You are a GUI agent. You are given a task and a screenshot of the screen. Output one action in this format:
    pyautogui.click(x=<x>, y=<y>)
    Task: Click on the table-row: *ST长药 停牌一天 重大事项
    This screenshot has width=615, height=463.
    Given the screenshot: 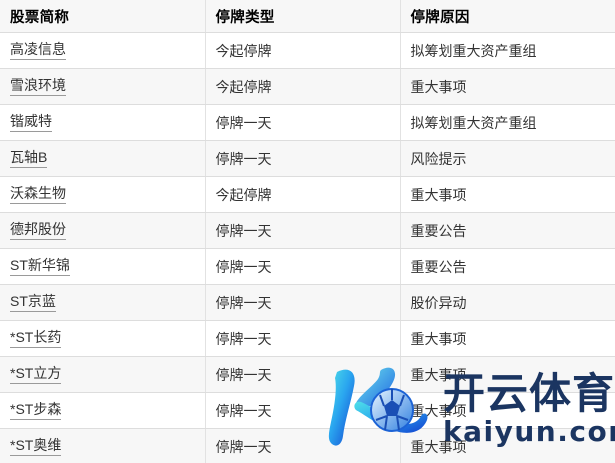 What is the action you would take?
    pyautogui.click(x=307, y=338)
    